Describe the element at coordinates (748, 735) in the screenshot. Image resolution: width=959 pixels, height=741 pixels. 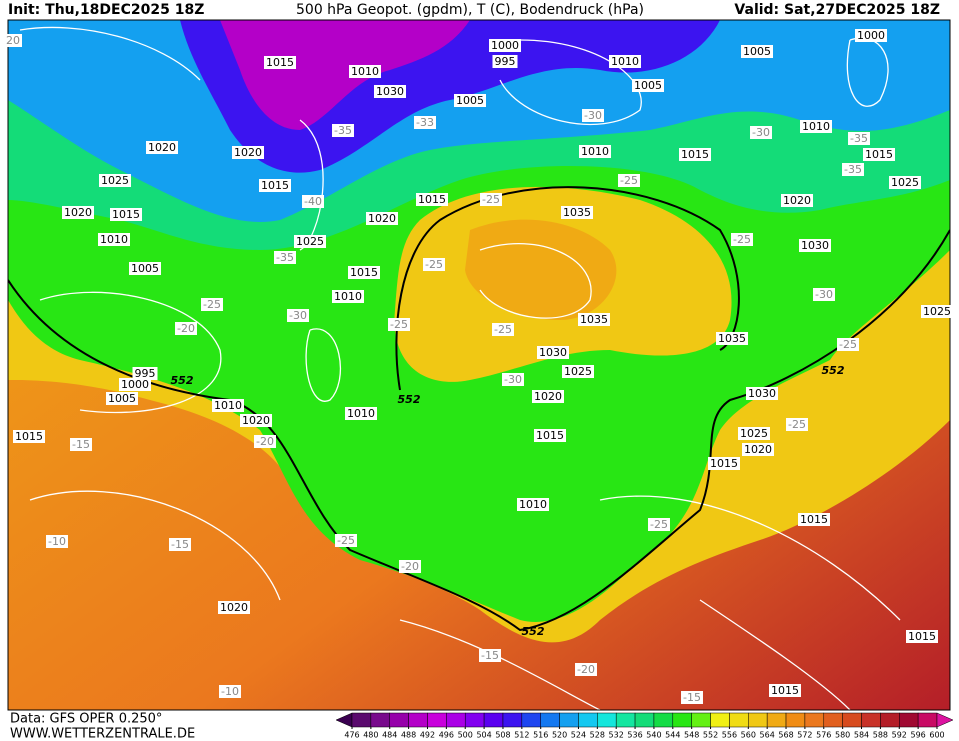
I see `colorbar-tick-label: 560` at that location.